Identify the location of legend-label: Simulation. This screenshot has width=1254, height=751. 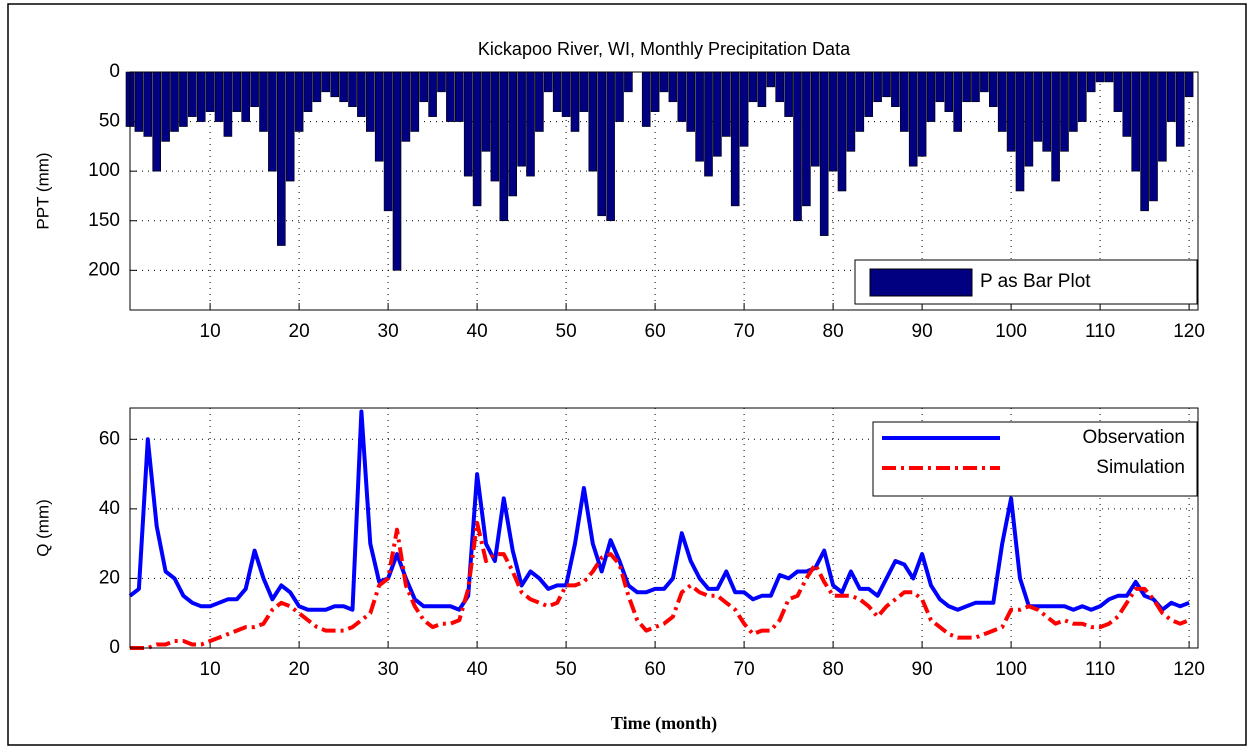
(1140, 467).